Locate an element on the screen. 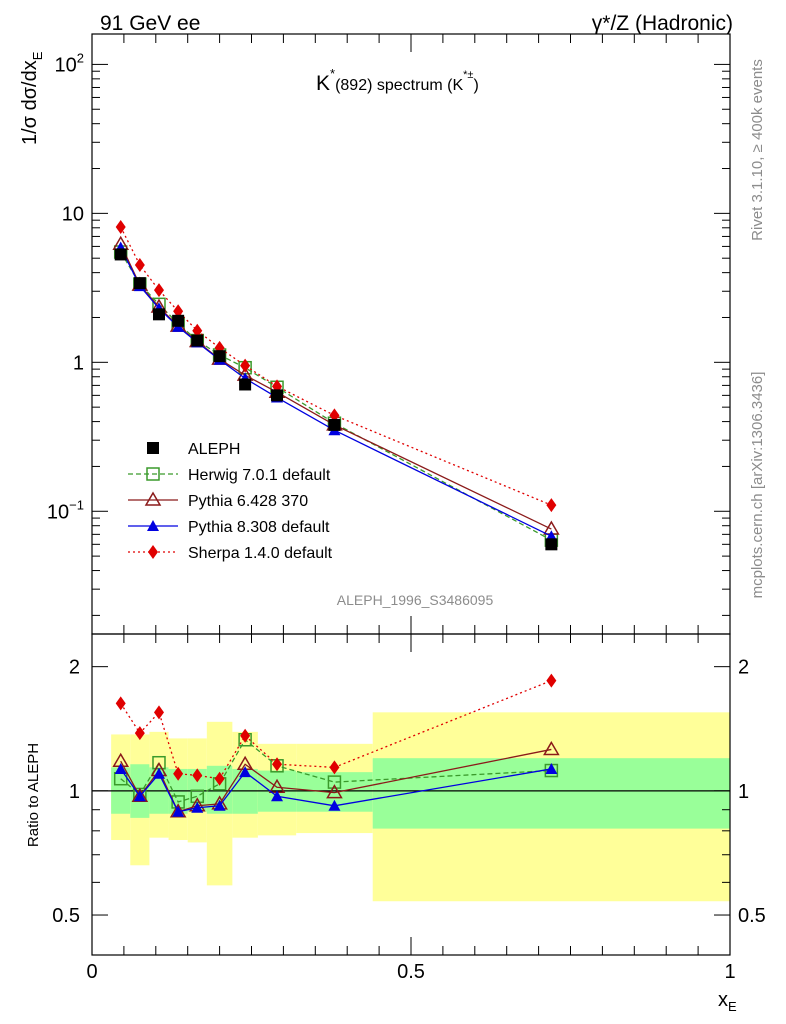 The width and height of the screenshot is (786, 1024). ratio-tick-label-right: 1 is located at coordinates (743, 792).